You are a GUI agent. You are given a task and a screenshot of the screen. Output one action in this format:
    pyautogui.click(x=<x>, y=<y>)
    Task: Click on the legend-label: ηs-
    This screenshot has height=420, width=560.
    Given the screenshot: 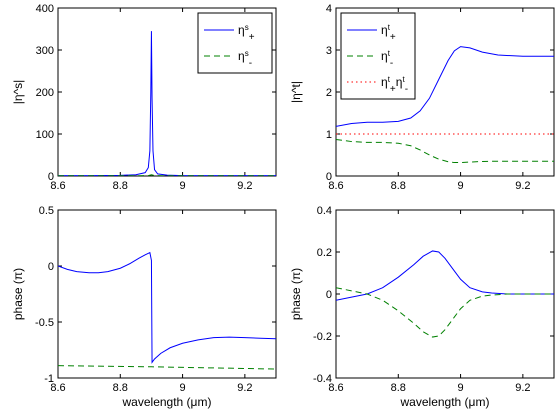 What is the action you would take?
    pyautogui.click(x=245, y=59)
    